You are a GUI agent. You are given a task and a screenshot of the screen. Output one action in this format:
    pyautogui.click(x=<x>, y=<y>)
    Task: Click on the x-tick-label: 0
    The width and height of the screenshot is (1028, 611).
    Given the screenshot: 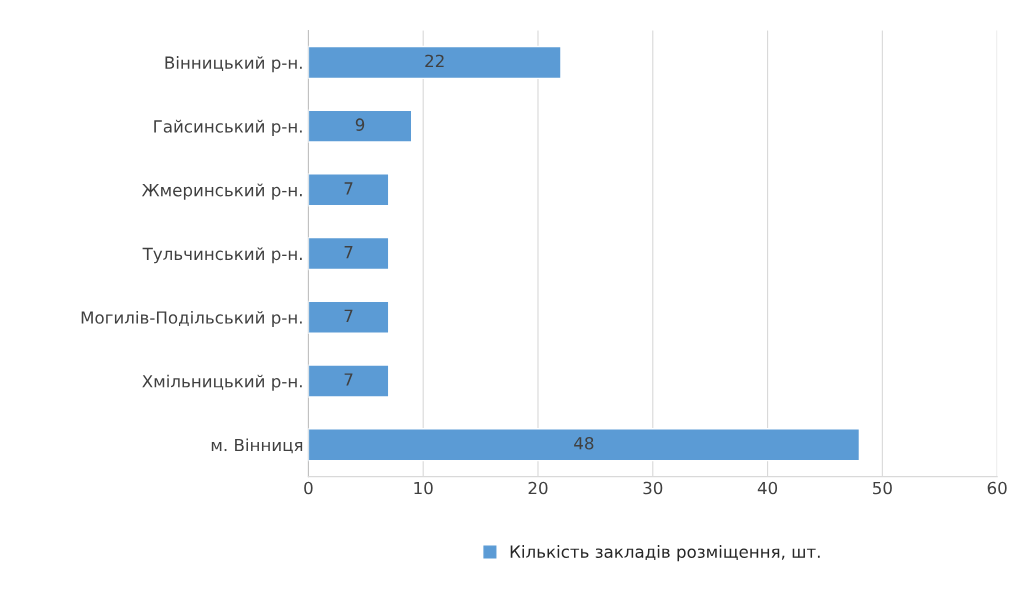 What is the action you would take?
    pyautogui.click(x=308, y=488)
    